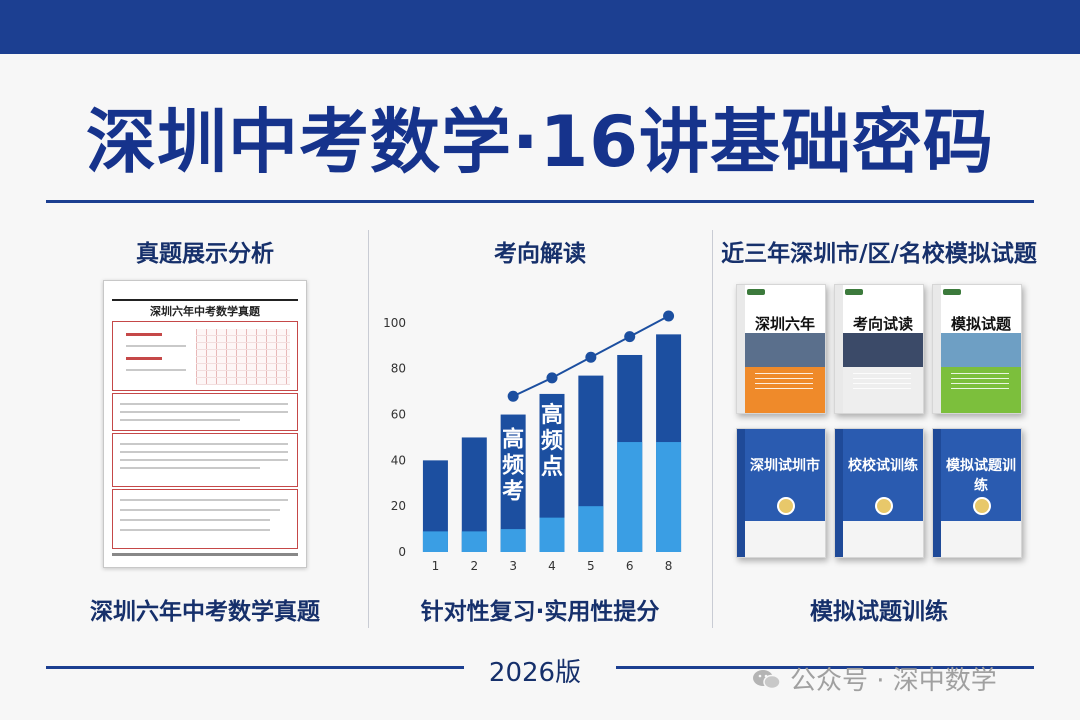 The image size is (1080, 720). Describe the element at coordinates (205, 300) in the screenshot. I see `paper-header-rule` at that location.